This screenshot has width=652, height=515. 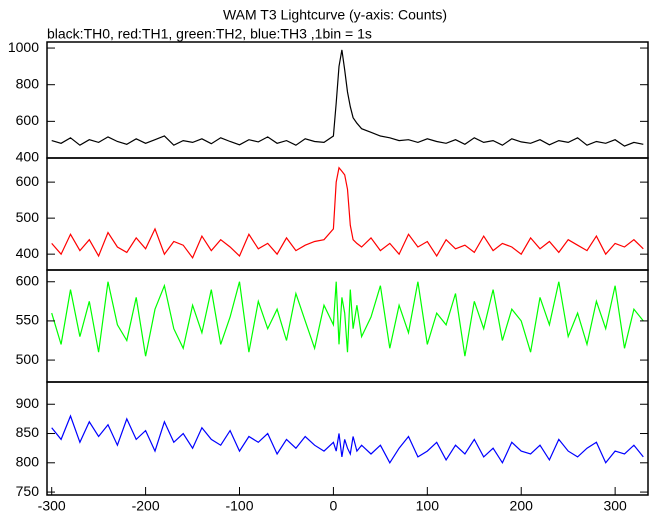 I want to click on y-tick-label: 550, so click(x=28, y=320).